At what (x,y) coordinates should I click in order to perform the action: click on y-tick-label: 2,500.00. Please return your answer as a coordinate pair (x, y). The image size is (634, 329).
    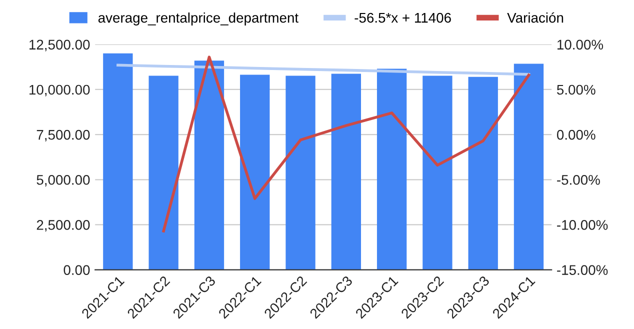
    Looking at the image, I should click on (63, 226).